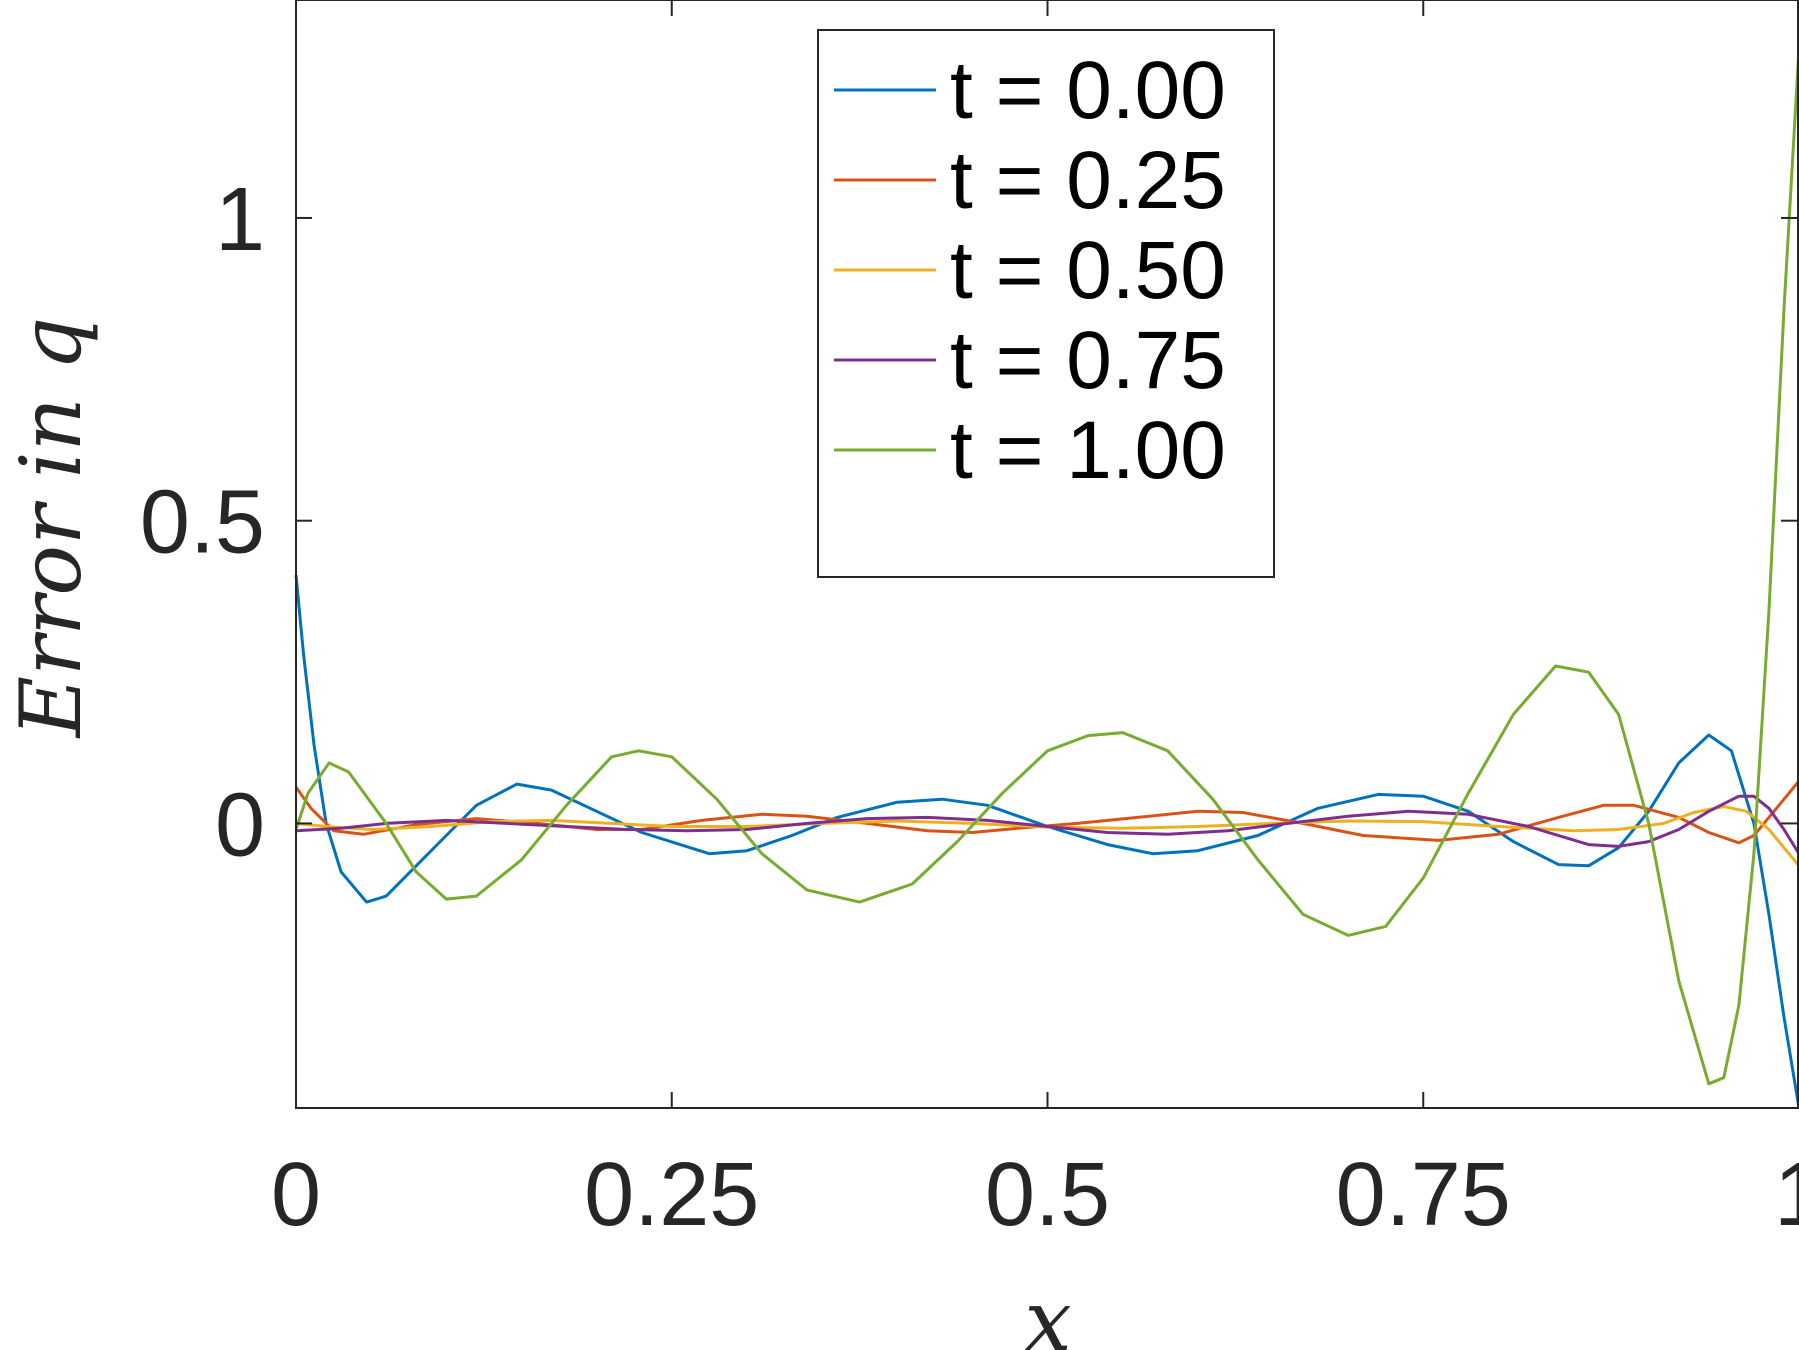 The height and width of the screenshot is (1350, 1799). I want to click on legend-label: t = 0.25, so click(1088, 180).